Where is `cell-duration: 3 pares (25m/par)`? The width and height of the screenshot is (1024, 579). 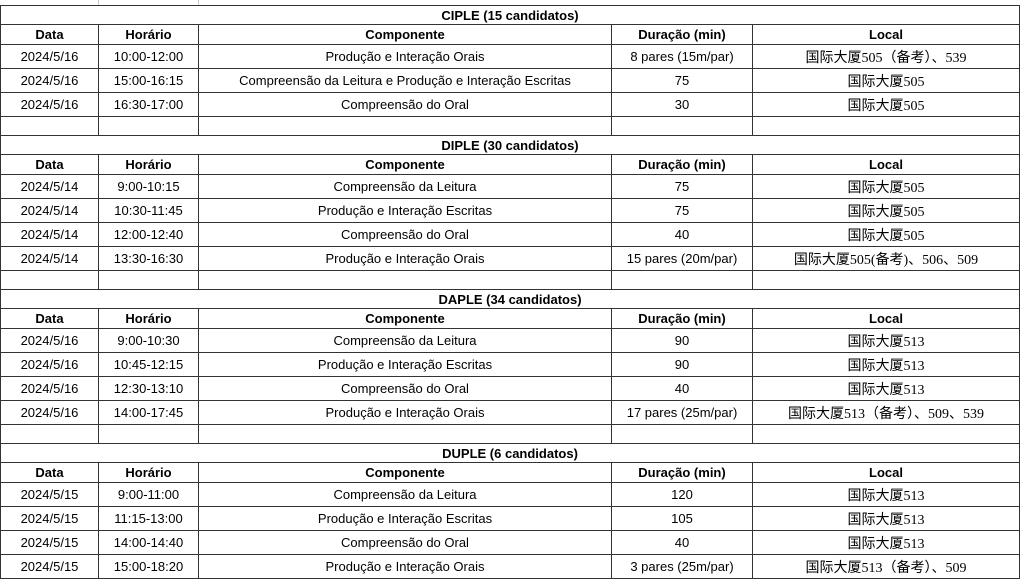
cell-duration: 3 pares (25m/par) is located at coordinates (682, 566).